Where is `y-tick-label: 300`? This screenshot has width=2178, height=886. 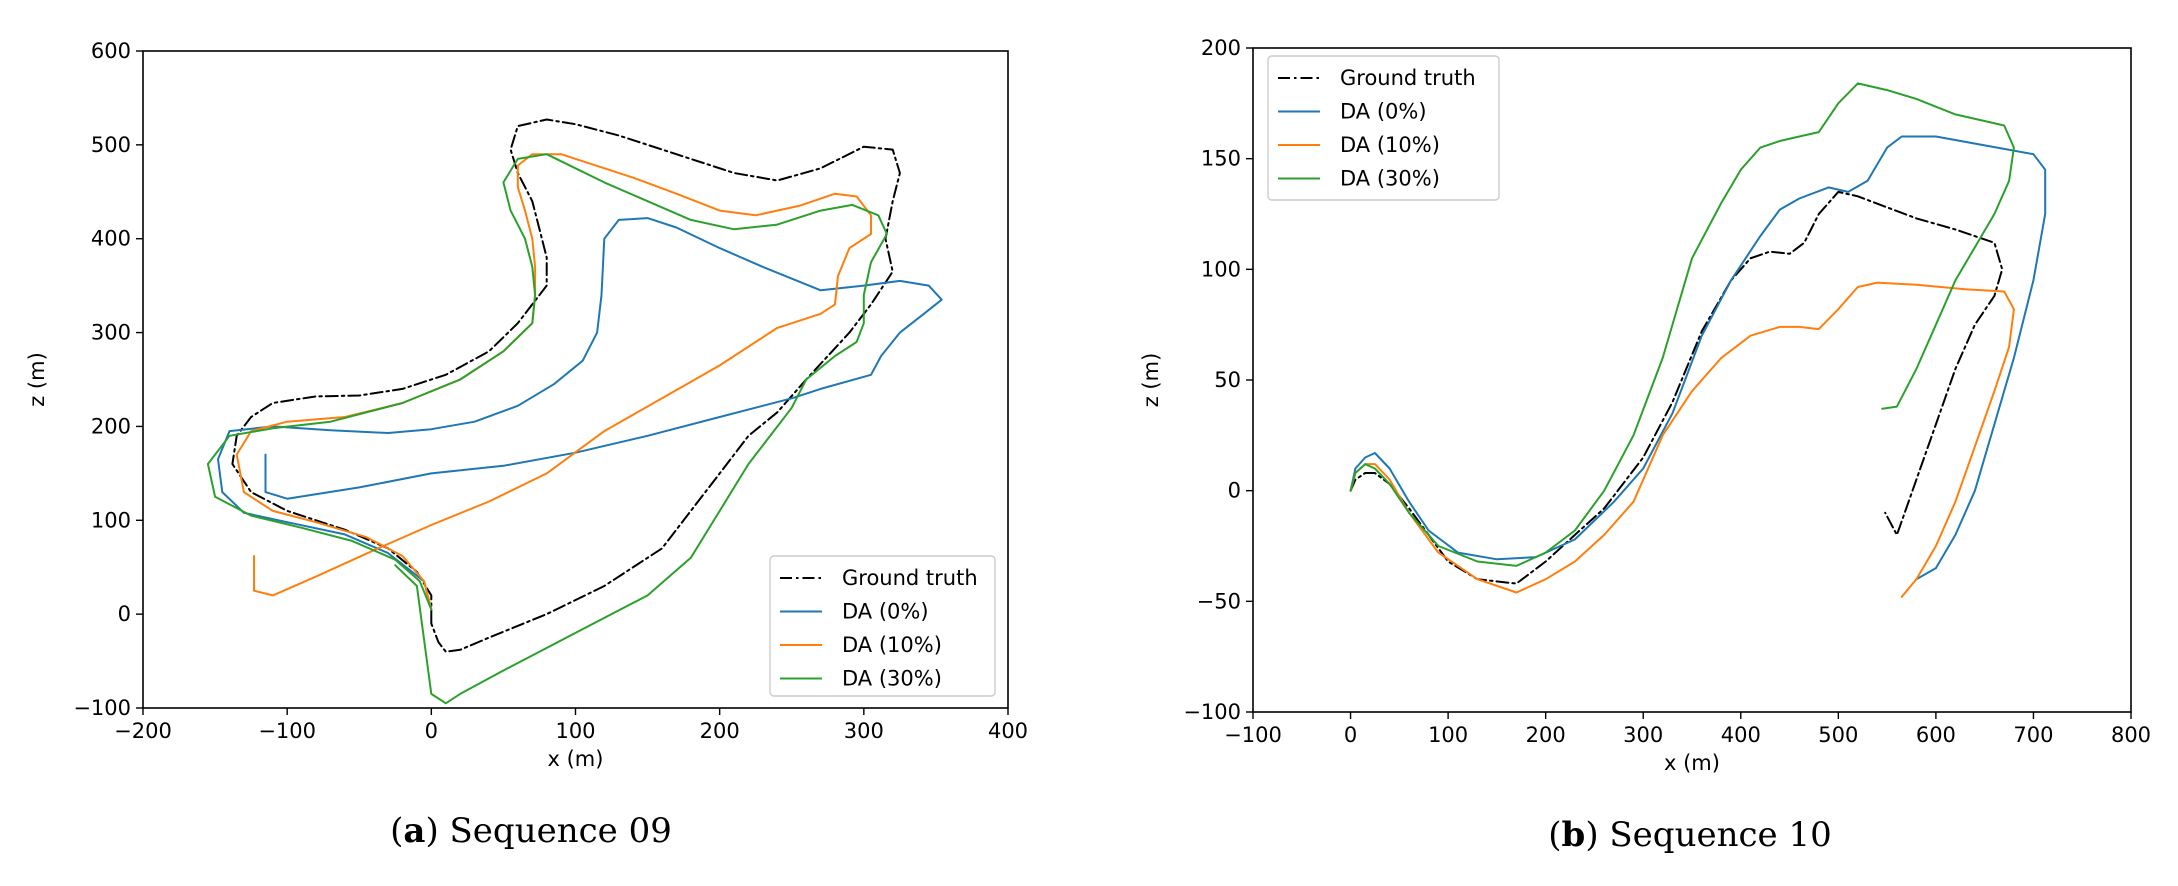
y-tick-label: 300 is located at coordinates (111, 333).